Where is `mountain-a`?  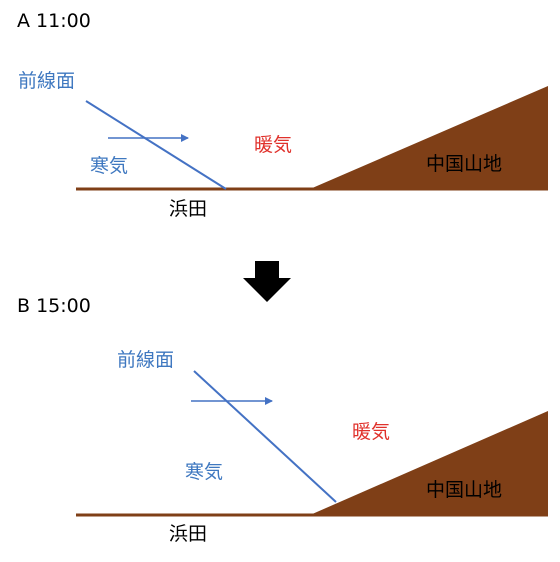 mountain-a is located at coordinates (429, 137).